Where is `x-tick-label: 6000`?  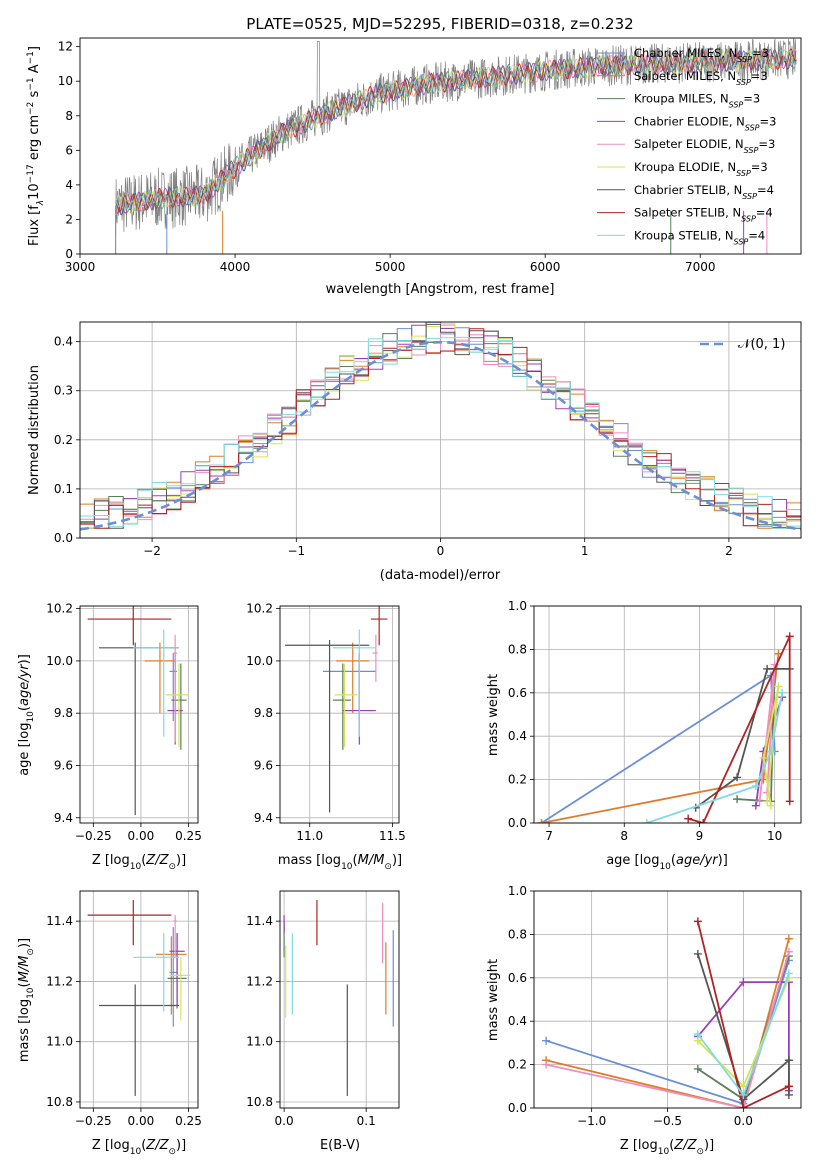
x-tick-label: 6000 is located at coordinates (545, 267).